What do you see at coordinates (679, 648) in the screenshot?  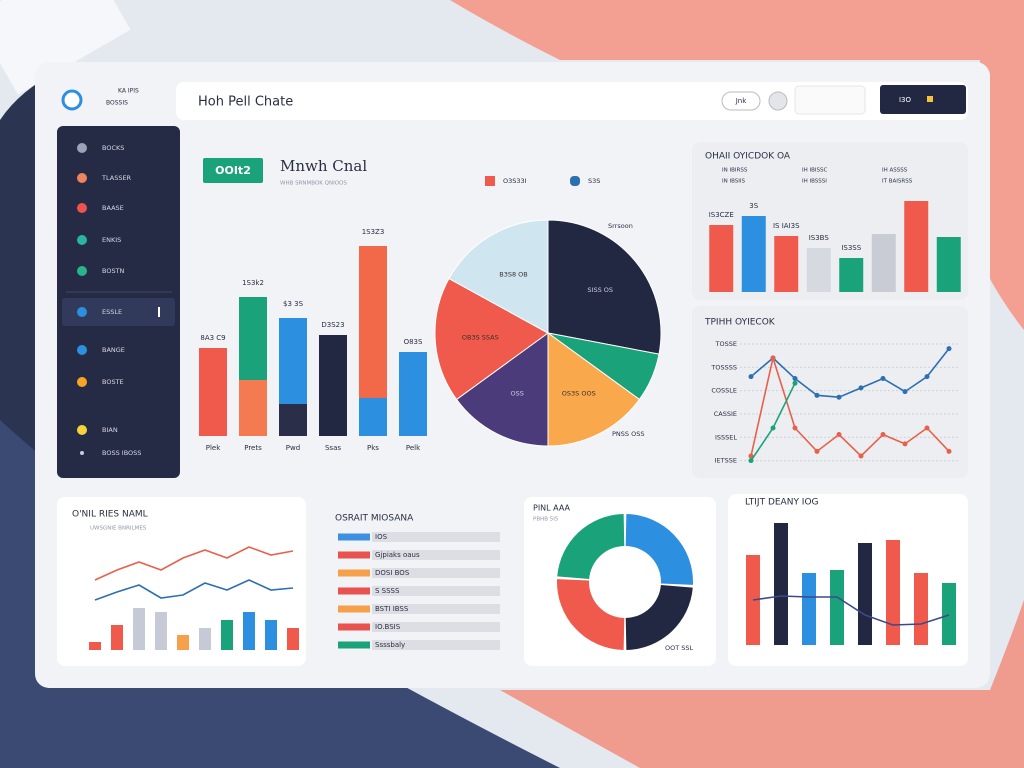 I see `annotation: OOT SSL` at bounding box center [679, 648].